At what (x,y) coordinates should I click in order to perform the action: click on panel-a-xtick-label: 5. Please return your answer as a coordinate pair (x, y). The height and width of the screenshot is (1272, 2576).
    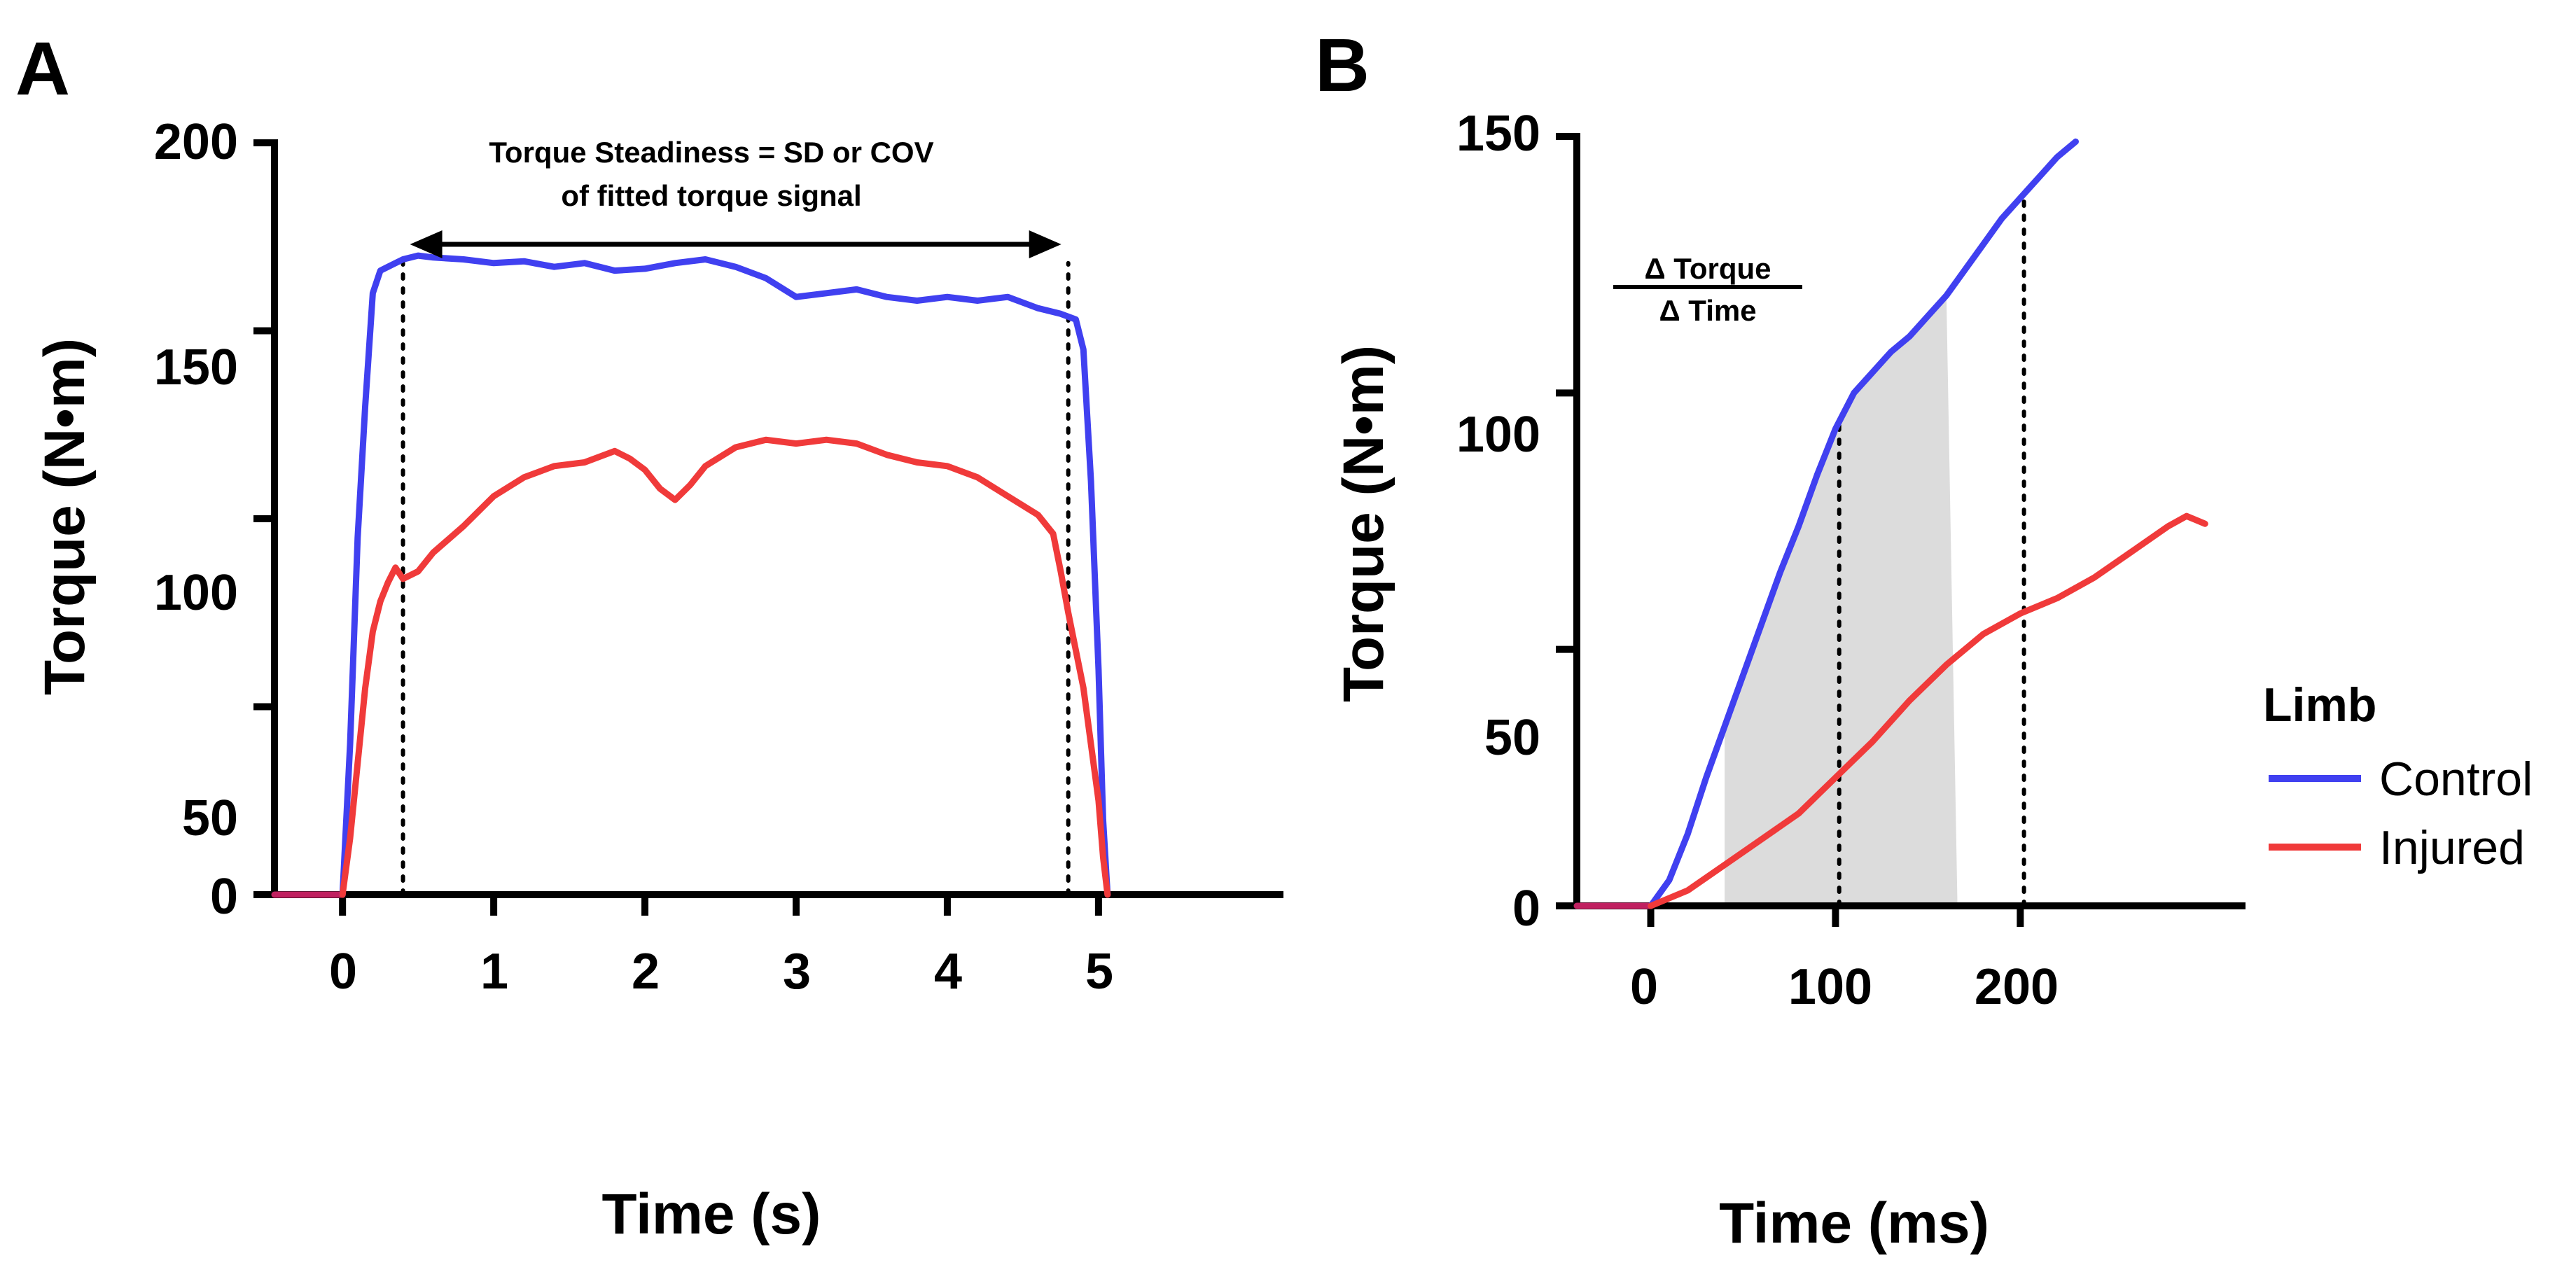
    Looking at the image, I should click on (1099, 972).